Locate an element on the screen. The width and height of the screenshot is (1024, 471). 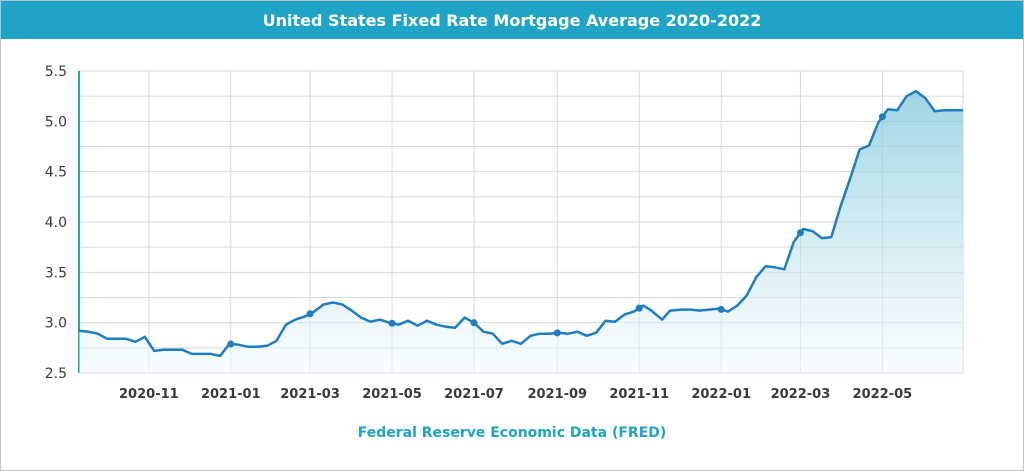
x-tick-label: 2021-11 is located at coordinates (639, 394).